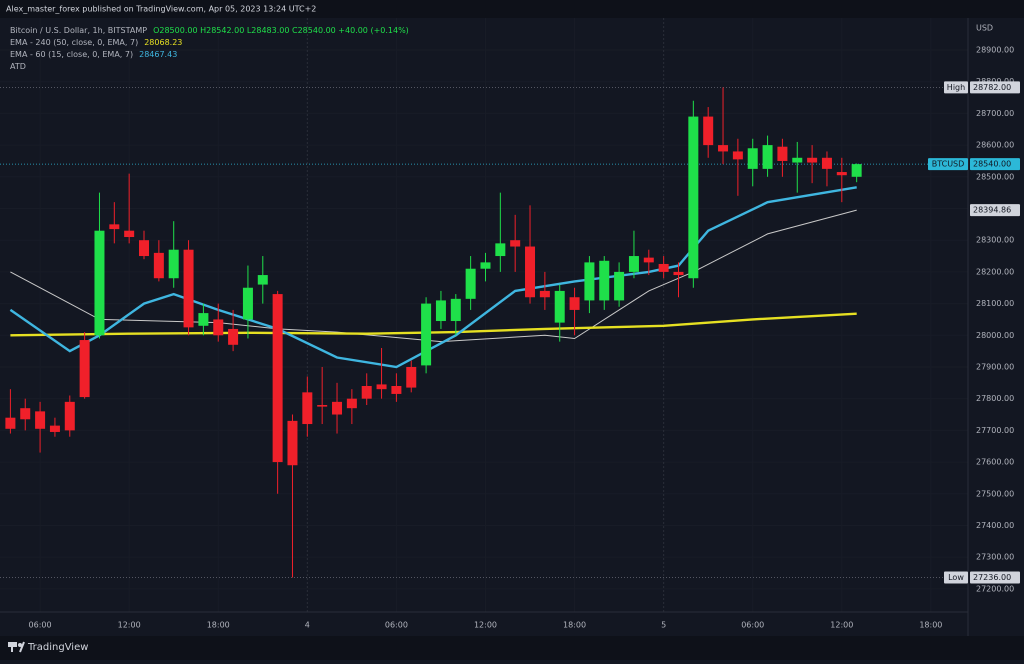 The height and width of the screenshot is (664, 1024). I want to click on y-tick-label: 27800.00, so click(995, 398).